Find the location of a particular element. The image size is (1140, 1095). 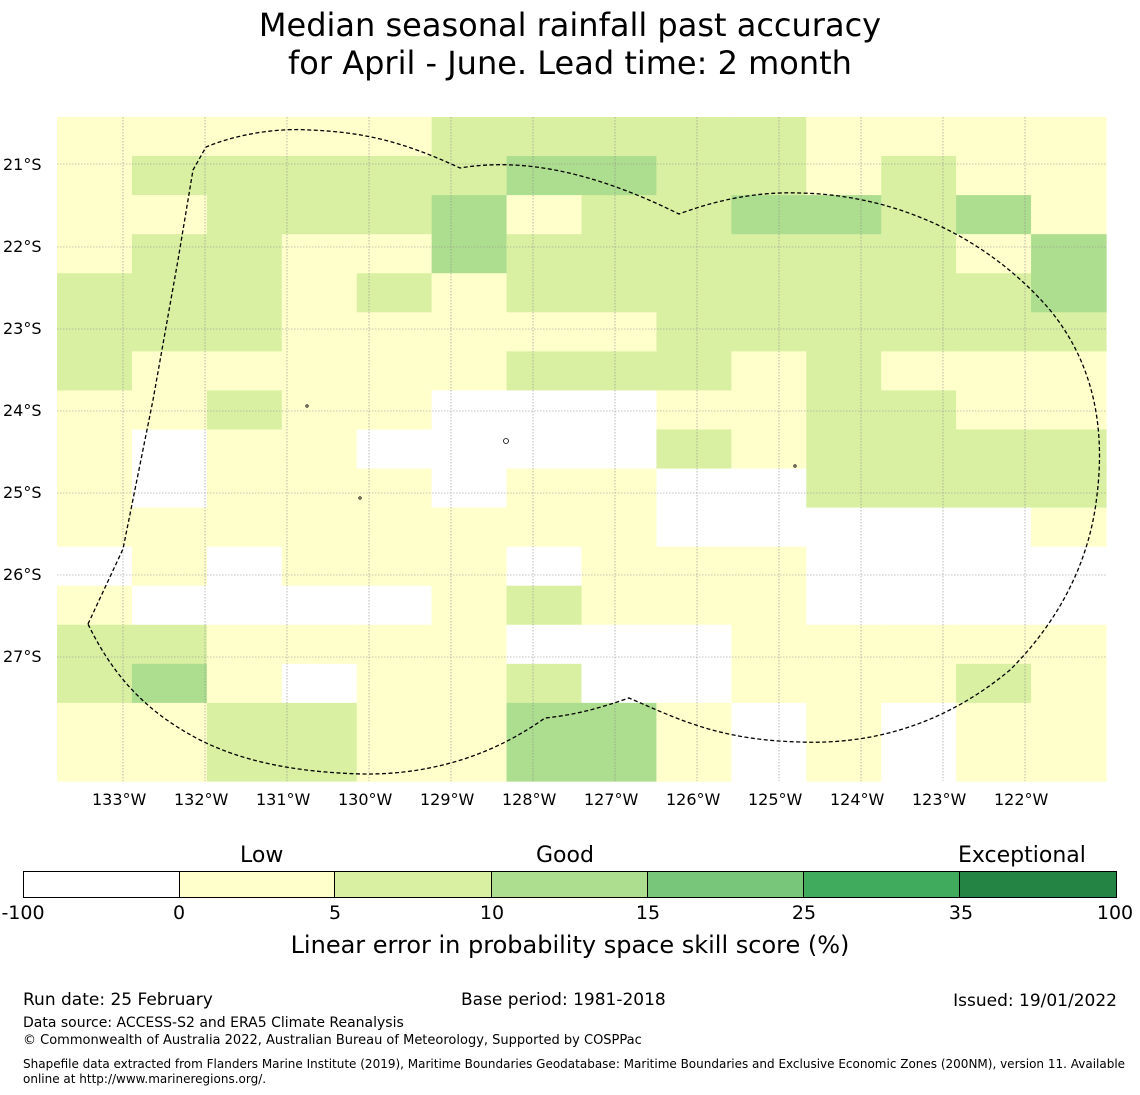

lon-label: 133°W is located at coordinates (119, 799).